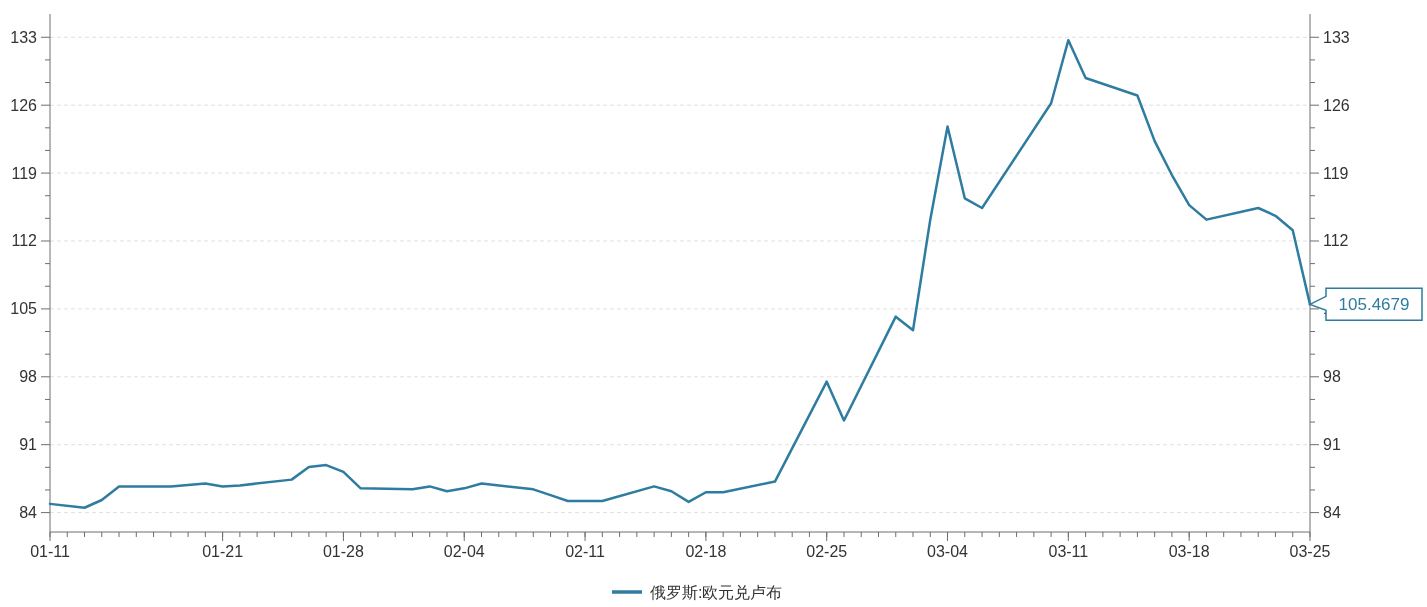 Image resolution: width=1427 pixels, height=607 pixels. What do you see at coordinates (24, 241) in the screenshot?
I see `y-tick-label: 112` at bounding box center [24, 241].